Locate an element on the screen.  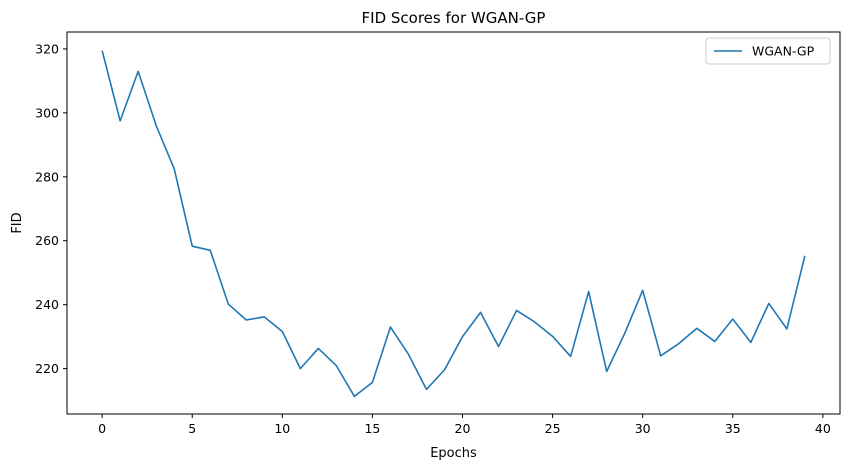
x-tick-label: 35 is located at coordinates (733, 428).